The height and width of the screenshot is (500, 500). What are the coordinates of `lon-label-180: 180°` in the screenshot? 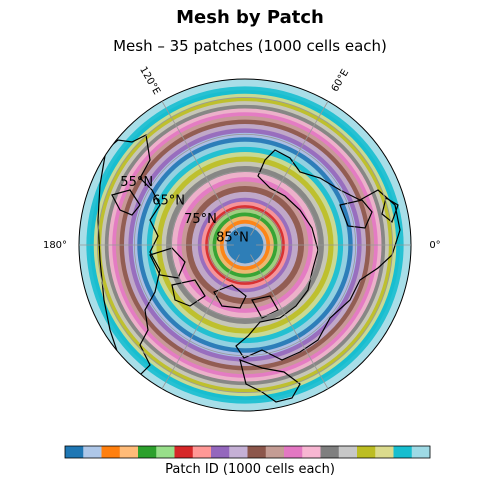 It's located at (55, 245).